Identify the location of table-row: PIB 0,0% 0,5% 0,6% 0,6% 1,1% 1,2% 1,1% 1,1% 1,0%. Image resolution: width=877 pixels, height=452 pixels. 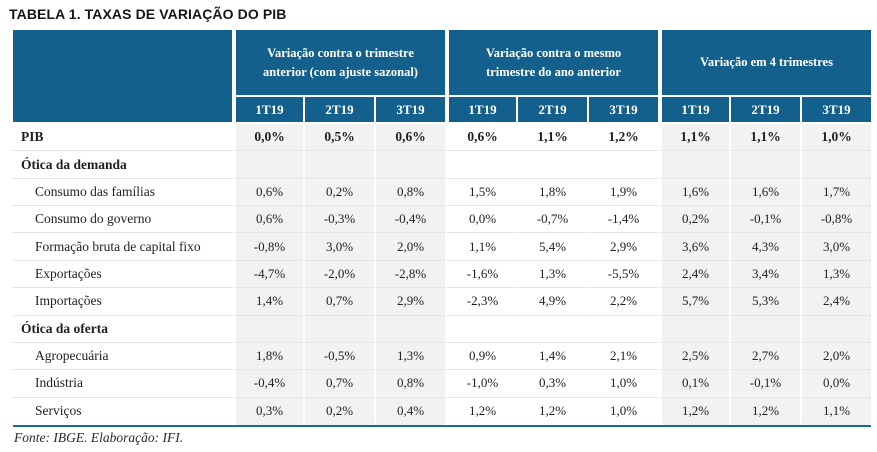
(442, 138).